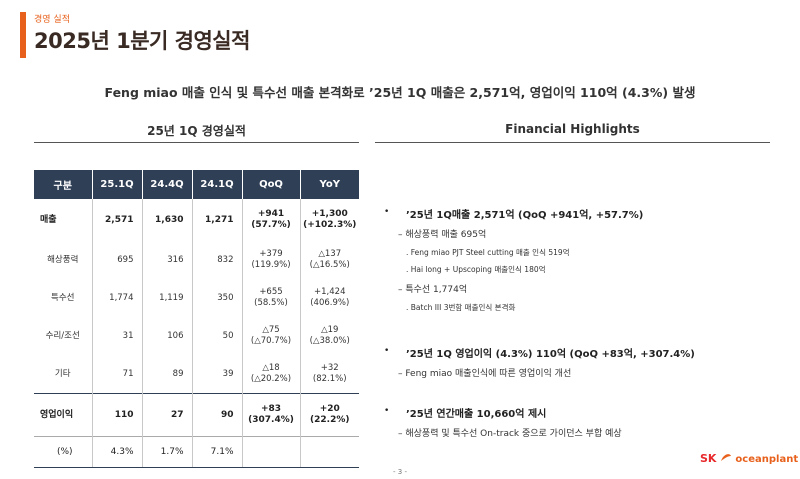  What do you see at coordinates (271, 298) in the screenshot?
I see `value-qoq: +655 (58.5%)` at bounding box center [271, 298].